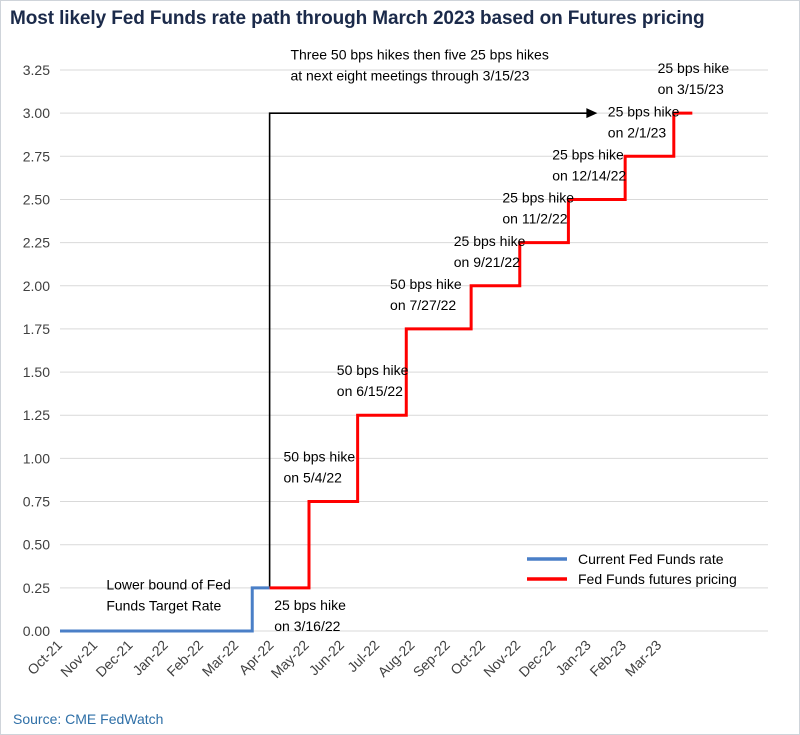  Describe the element at coordinates (592, 113) in the screenshot. I see `arrow-head` at that location.